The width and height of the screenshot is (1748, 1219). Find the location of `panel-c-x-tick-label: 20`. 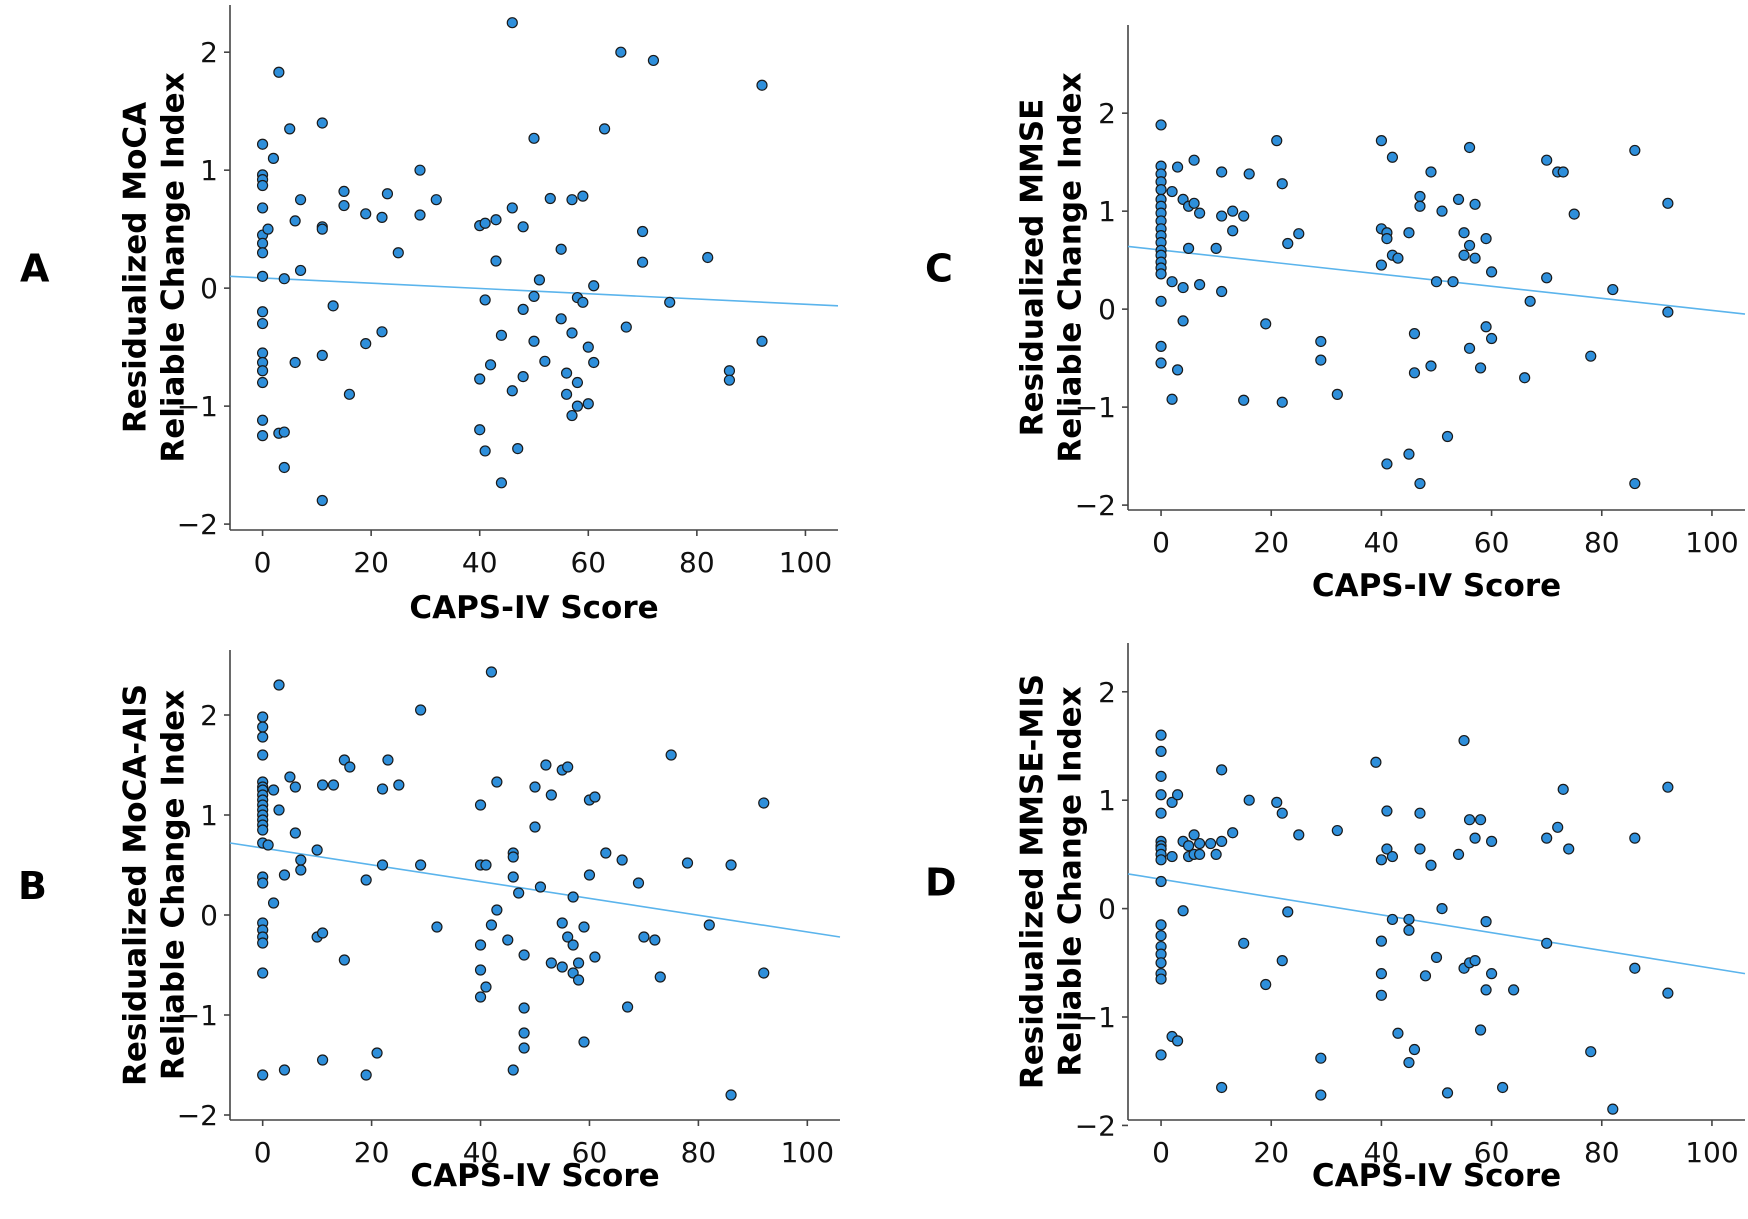

panel-c-x-tick-label: 20 is located at coordinates (1271, 542).